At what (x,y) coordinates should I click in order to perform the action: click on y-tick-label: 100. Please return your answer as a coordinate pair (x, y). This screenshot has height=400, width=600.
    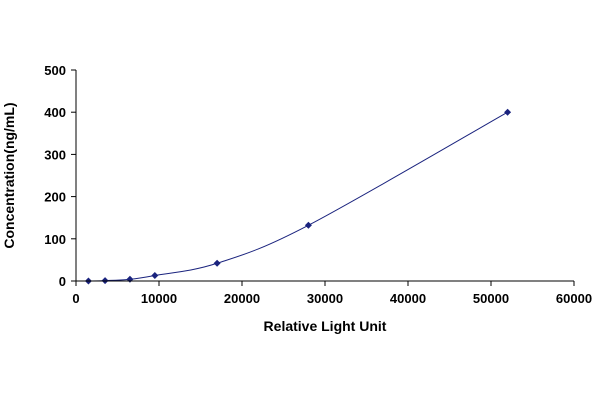
    Looking at the image, I should click on (55, 239).